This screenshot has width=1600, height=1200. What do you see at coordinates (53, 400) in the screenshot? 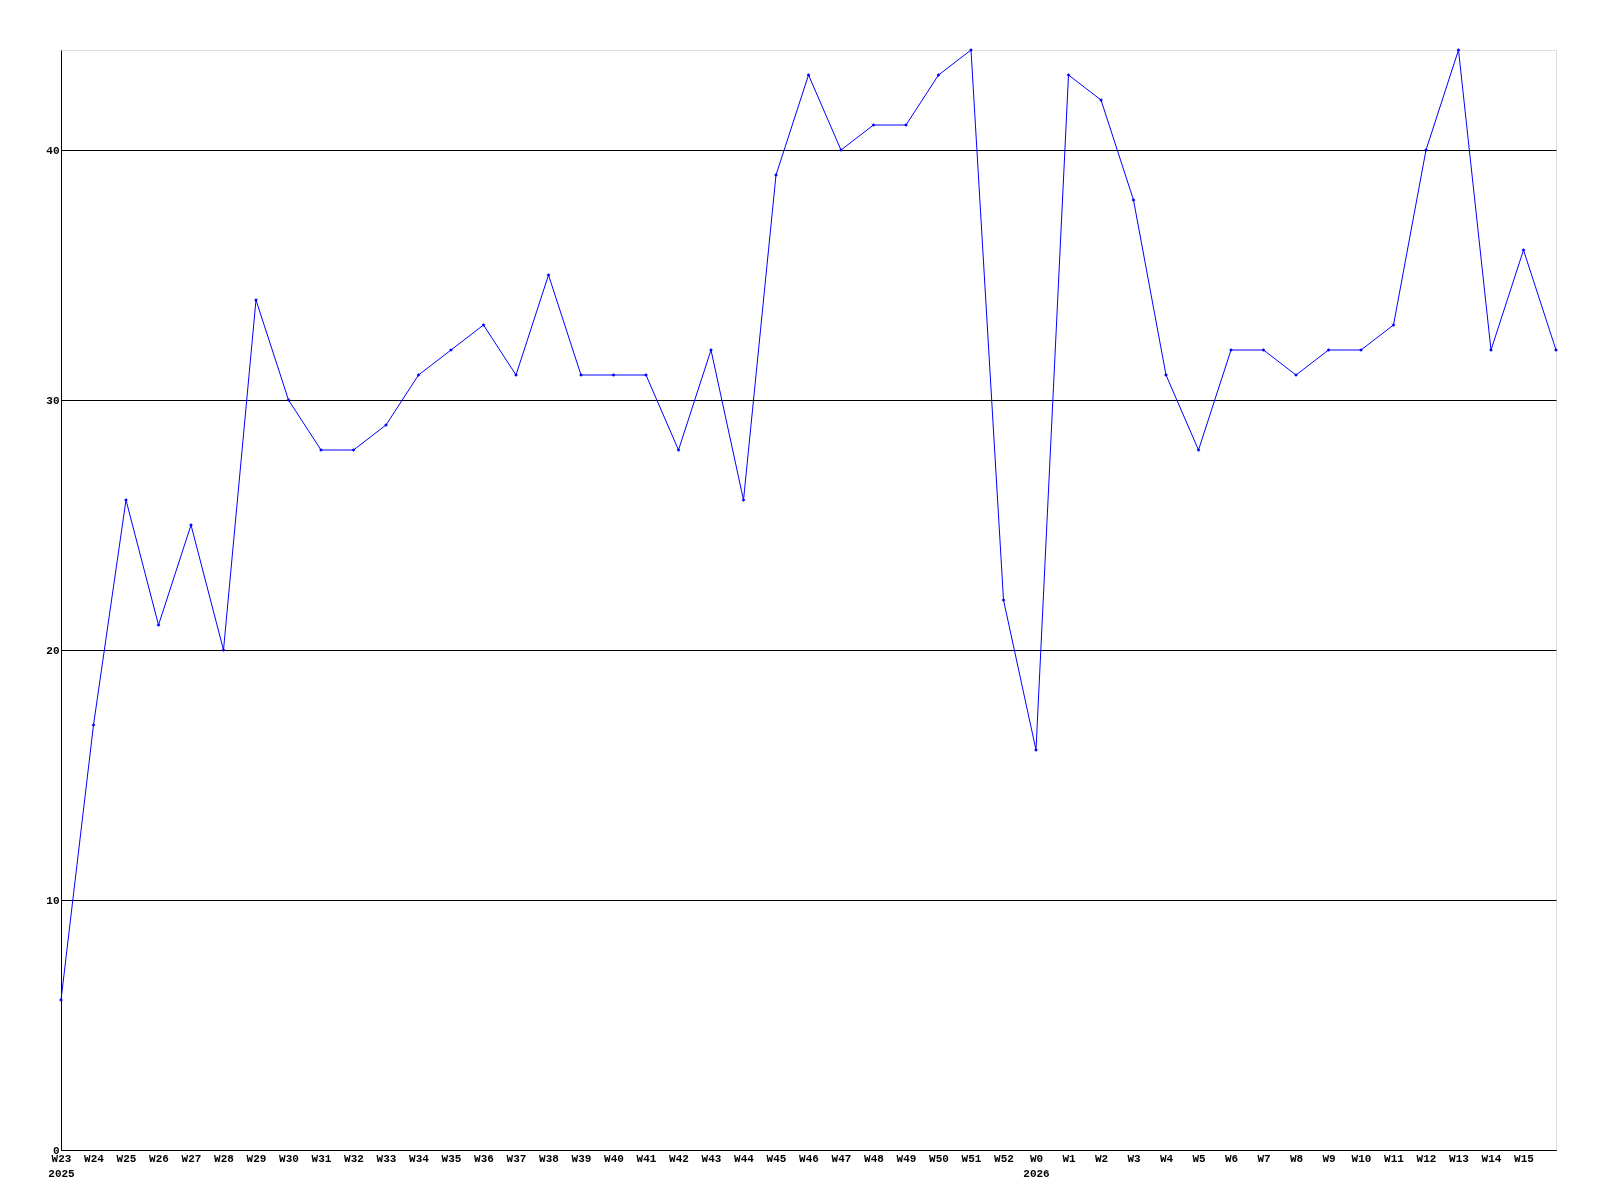
I see `y-tick-label: 30` at bounding box center [53, 400].